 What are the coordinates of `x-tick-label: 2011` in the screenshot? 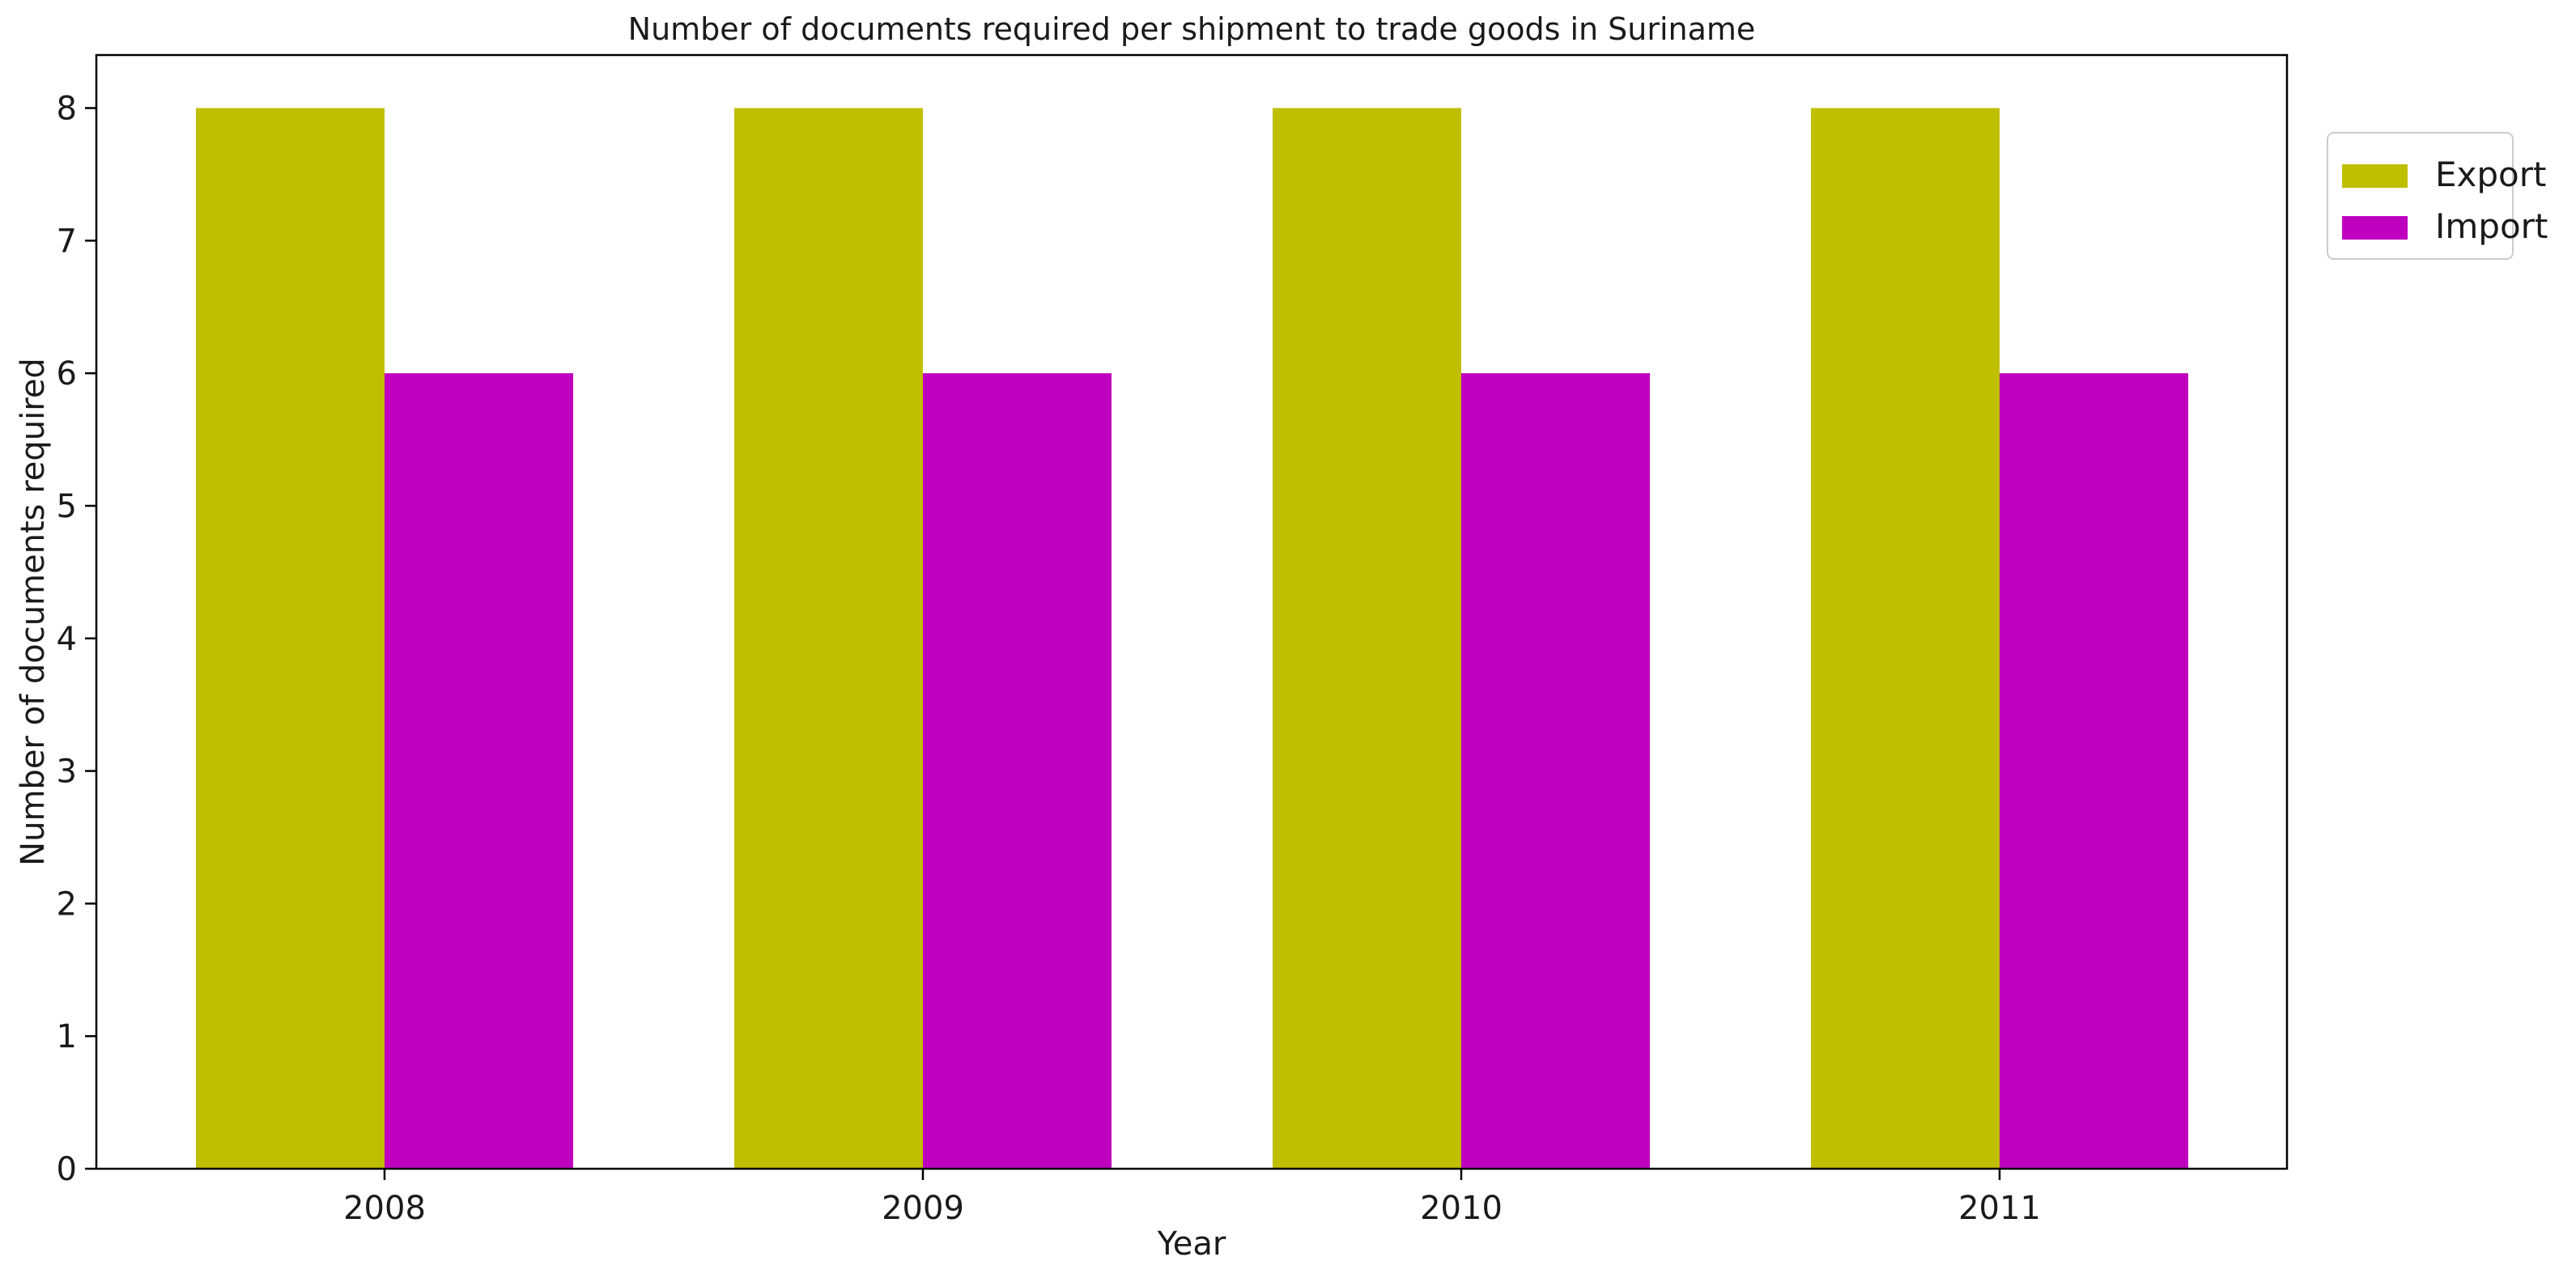 It's located at (1999, 1208).